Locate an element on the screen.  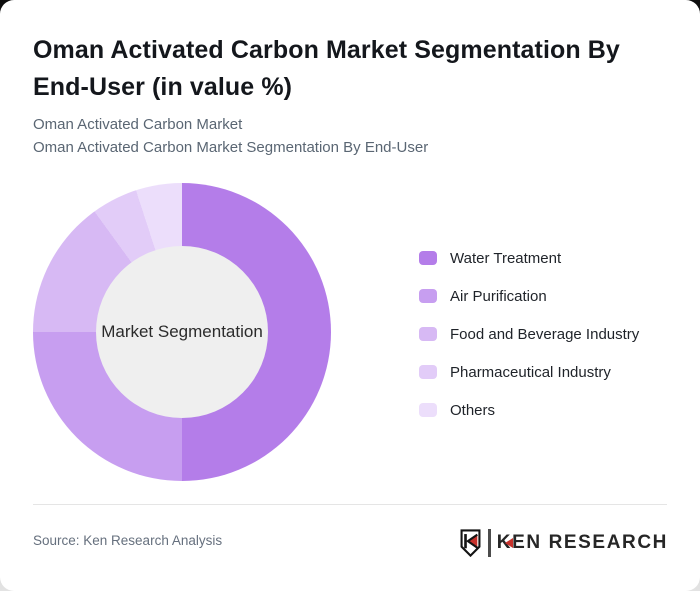
legend-label: Pharmaceutical Industry is located at coordinates (530, 372).